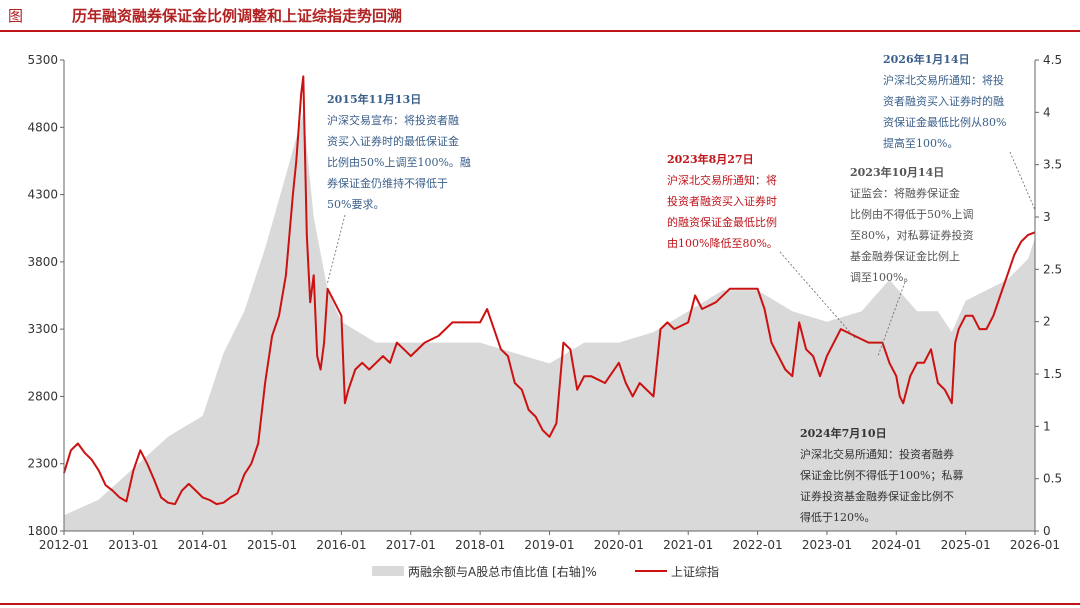  I want to click on annotation-date: 2023年8月27日, so click(710, 159).